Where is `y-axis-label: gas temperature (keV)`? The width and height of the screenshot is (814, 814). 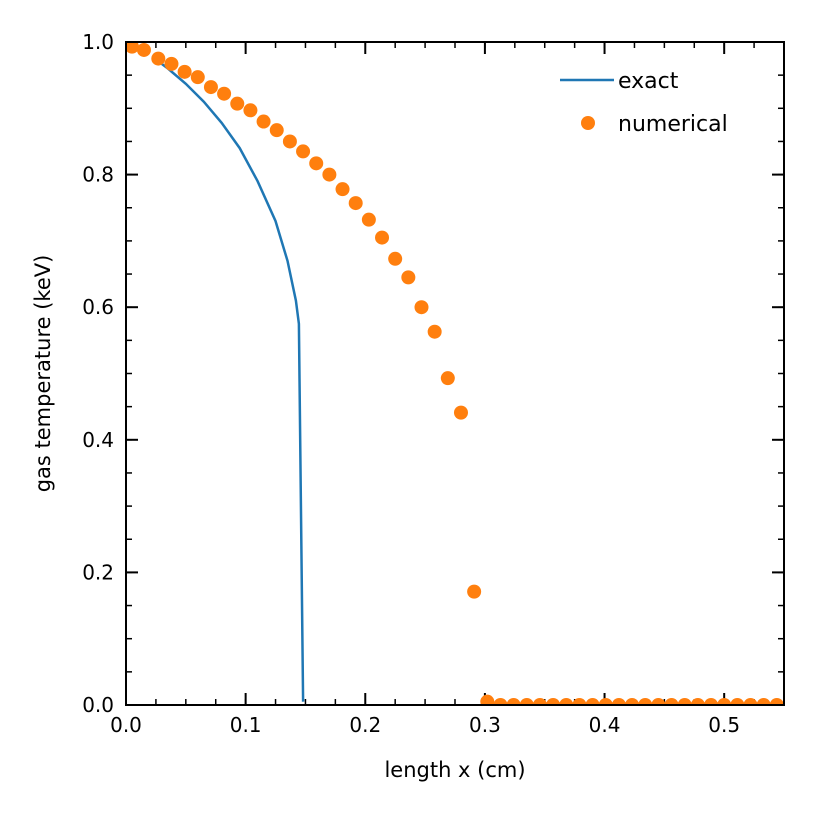
y-axis-label: gas temperature (keV) is located at coordinates (43, 374).